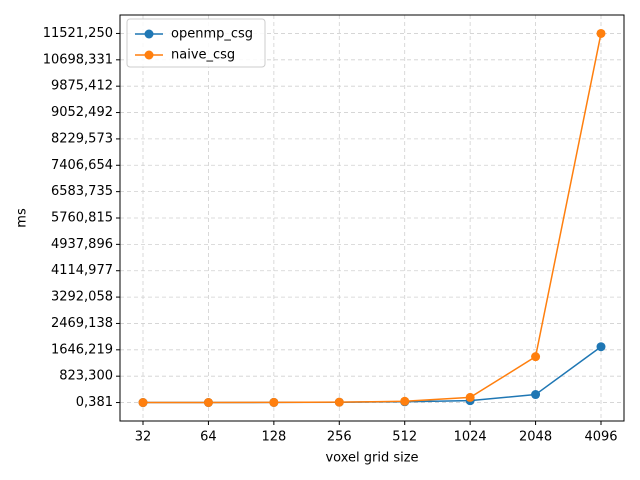  What do you see at coordinates (78, 33) in the screenshot?
I see `y-tick-label: 11521,250` at bounding box center [78, 33].